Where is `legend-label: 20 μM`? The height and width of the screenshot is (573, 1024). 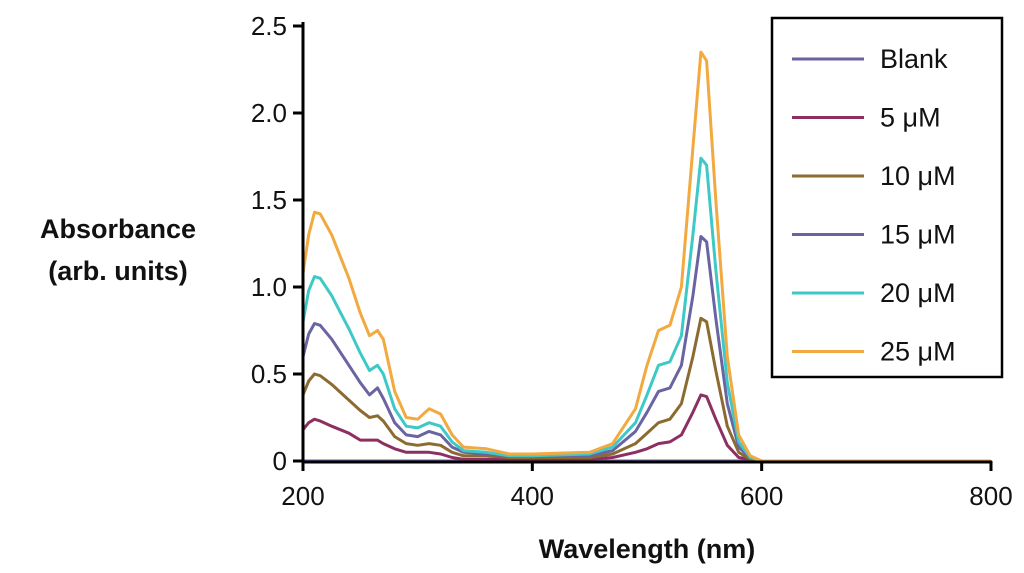 legend-label: 20 μM is located at coordinates (918, 293).